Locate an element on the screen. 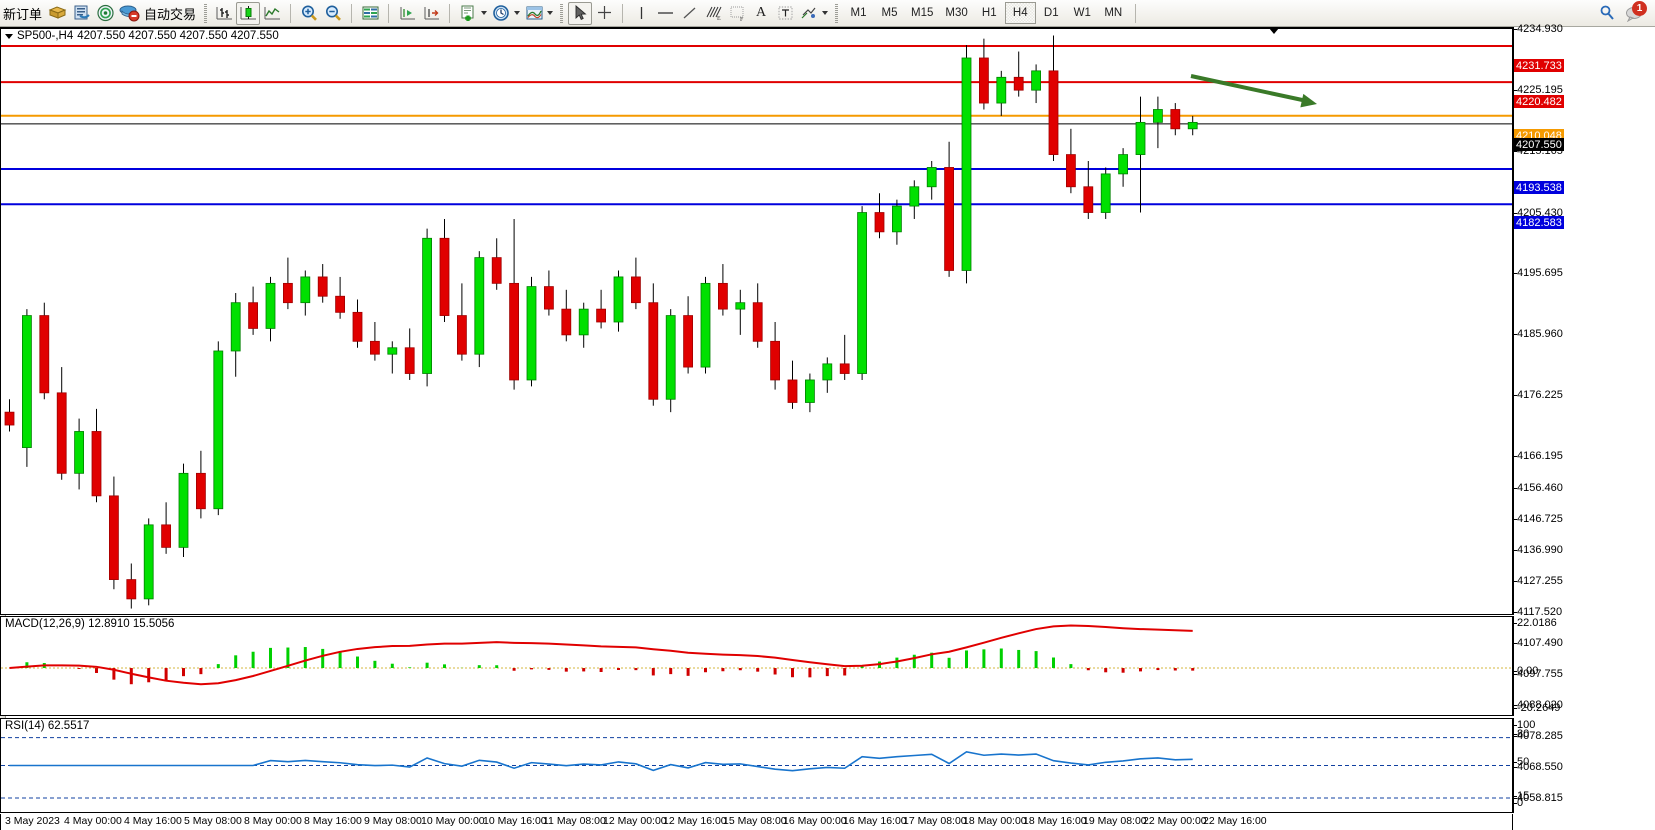 This screenshot has height=830, width=1655. macd-axis-tick: 22.0186 is located at coordinates (1535, 623).